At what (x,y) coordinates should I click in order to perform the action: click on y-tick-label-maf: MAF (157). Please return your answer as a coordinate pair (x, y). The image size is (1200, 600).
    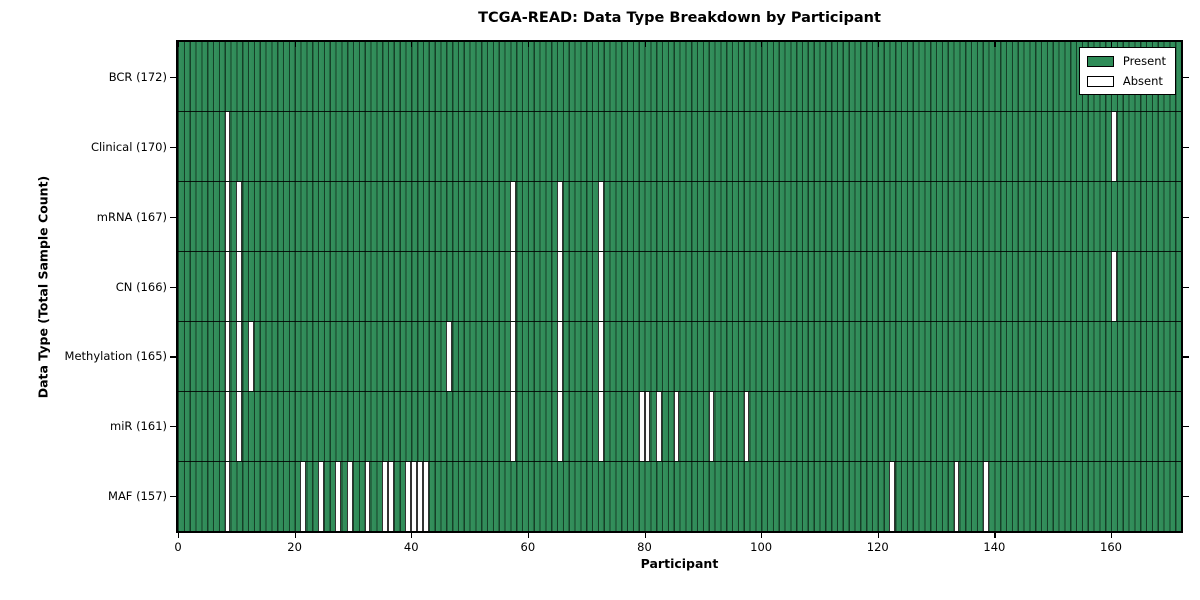
    Looking at the image, I should click on (137, 496).